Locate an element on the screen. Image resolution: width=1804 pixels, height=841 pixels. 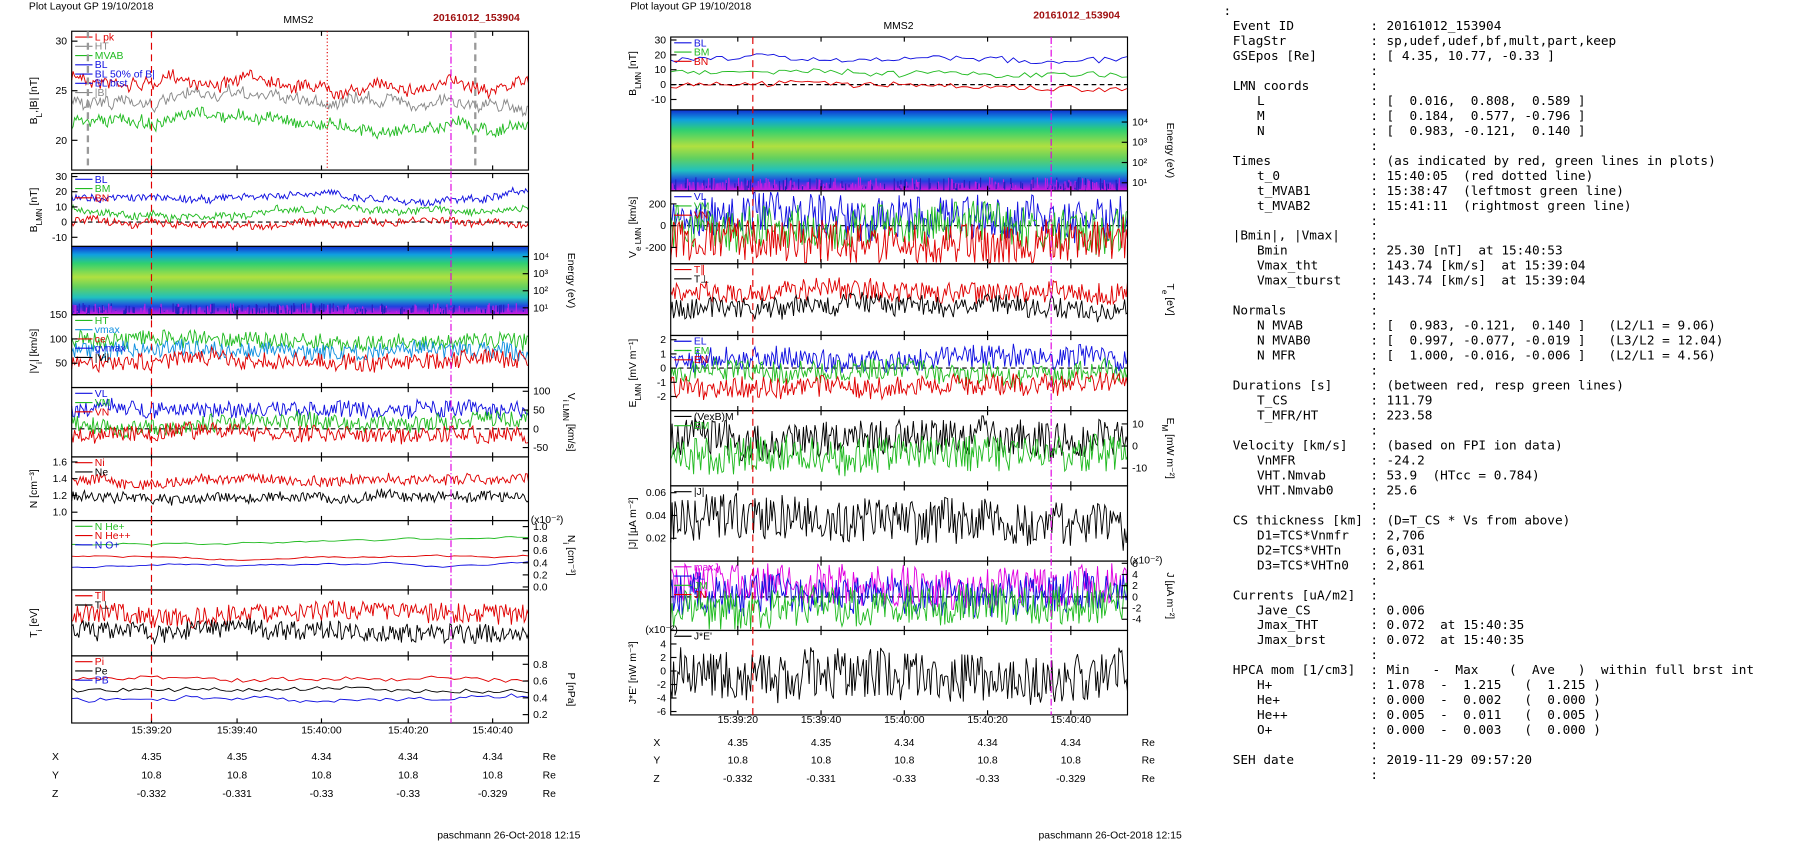
y-tick-label: 30 is located at coordinates (62, 177).